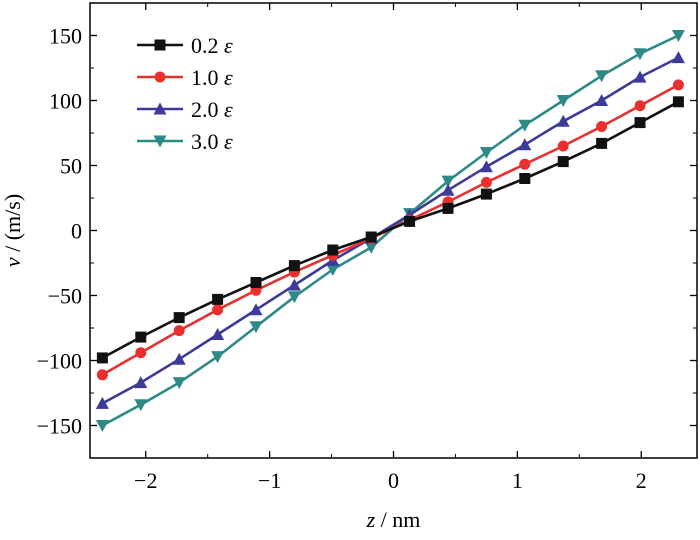 This screenshot has height=540, width=700. Describe the element at coordinates (212, 141) in the screenshot. I see `legend-label: 3.0 ε` at that location.